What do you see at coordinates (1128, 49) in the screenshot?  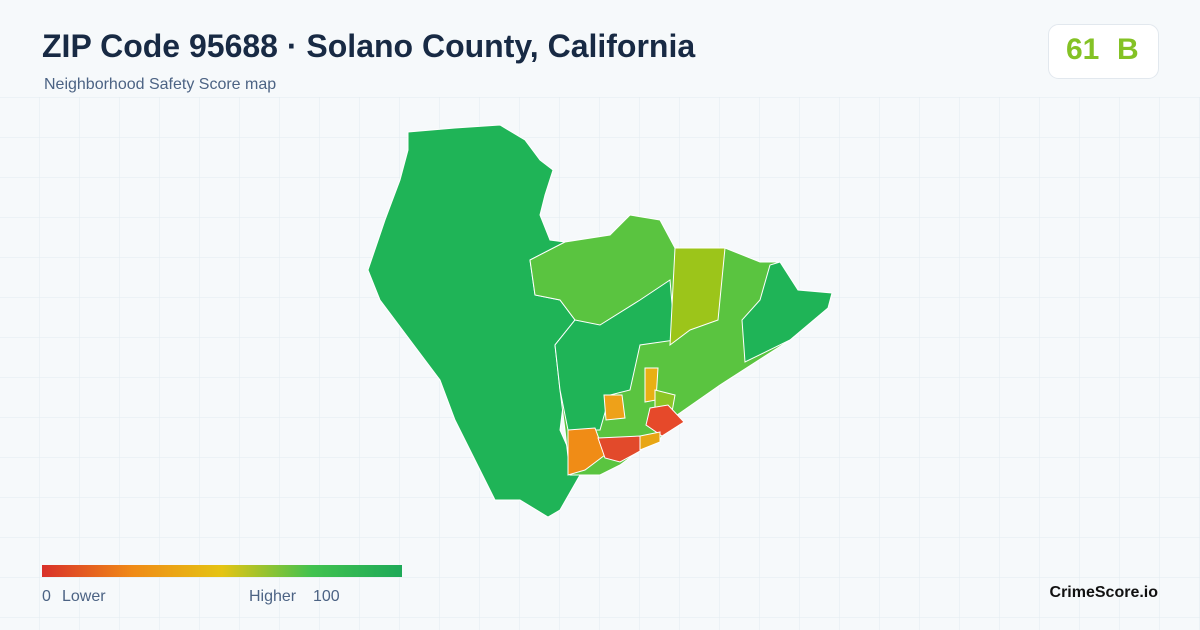 I see `score-grade: B` at bounding box center [1128, 49].